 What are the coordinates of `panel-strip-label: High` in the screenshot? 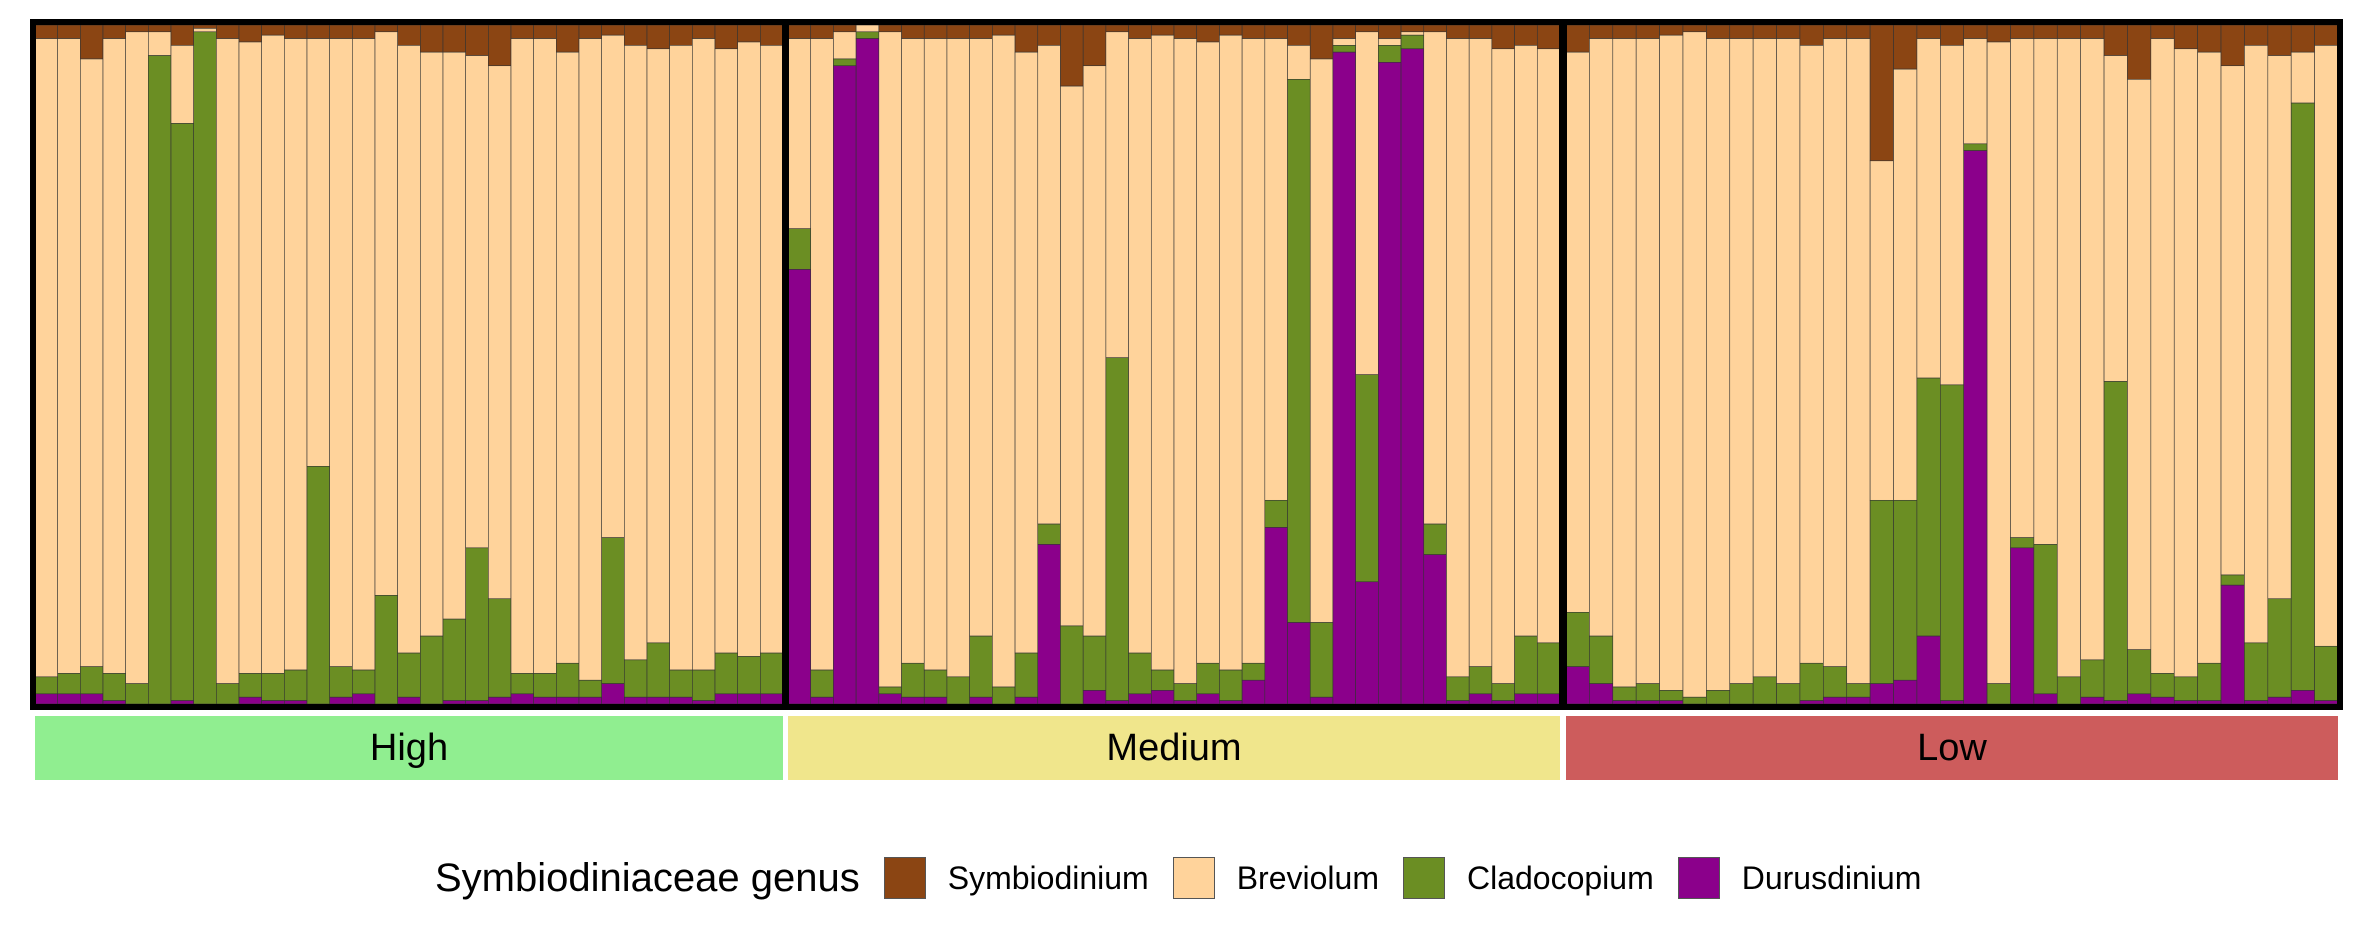 It's located at (409, 747).